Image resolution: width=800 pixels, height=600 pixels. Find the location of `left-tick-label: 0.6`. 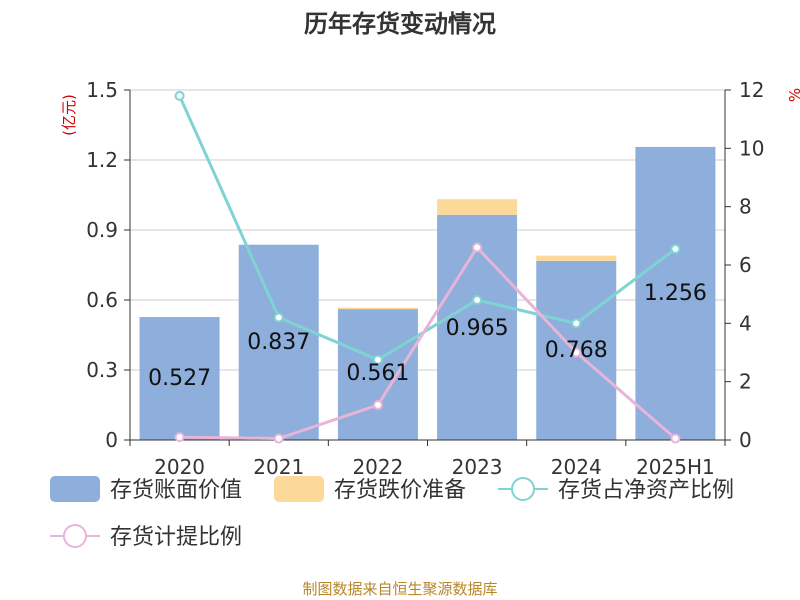

left-tick-label: 0.6 is located at coordinates (102, 300).